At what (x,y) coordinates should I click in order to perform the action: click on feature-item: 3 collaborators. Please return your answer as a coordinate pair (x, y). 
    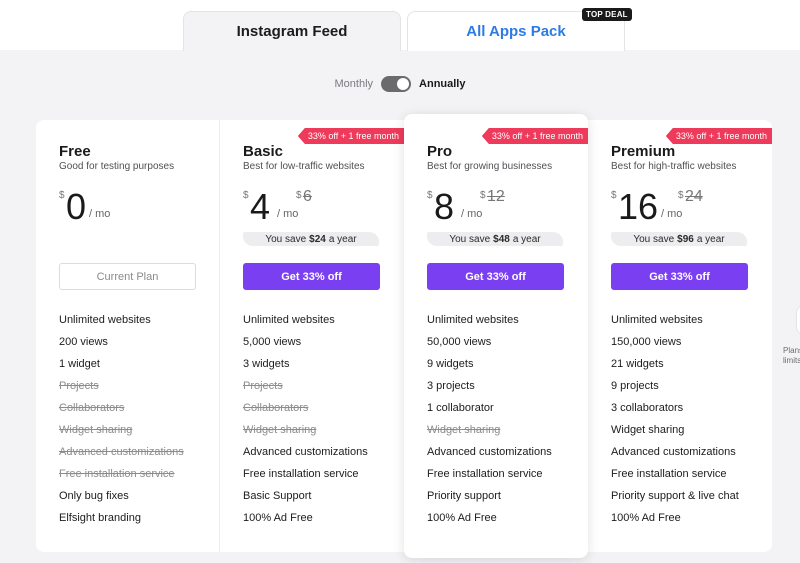
    Looking at the image, I should click on (647, 408).